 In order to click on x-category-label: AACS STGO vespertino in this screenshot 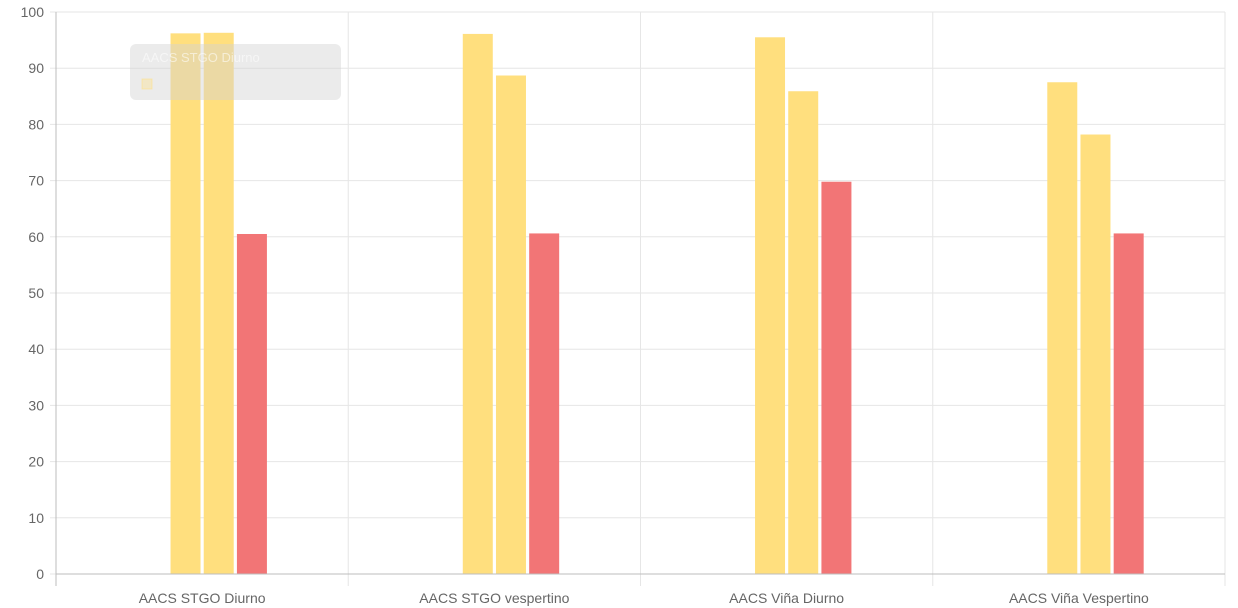, I will do `click(494, 598)`.